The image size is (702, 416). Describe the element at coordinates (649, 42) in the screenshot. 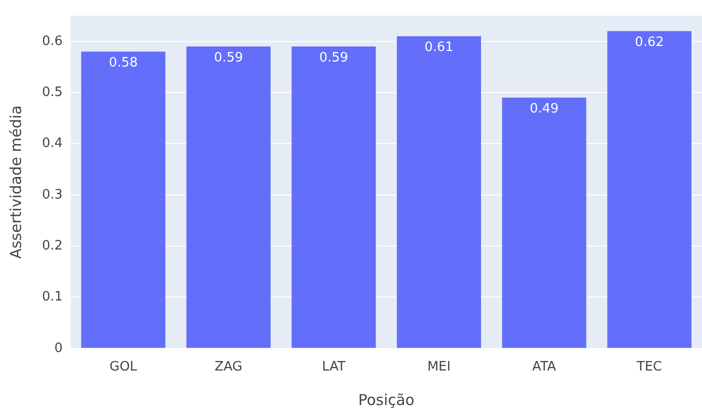

I see `data-label: 0.62` at that location.